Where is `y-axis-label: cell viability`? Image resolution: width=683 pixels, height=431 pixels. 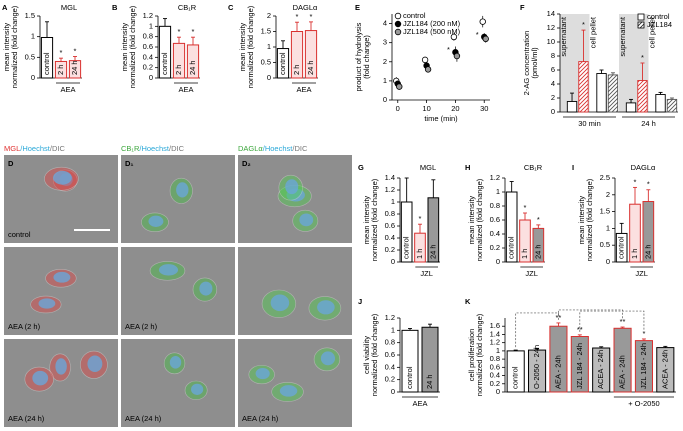 y-axis-label: cell viability is located at coordinates (366, 355).